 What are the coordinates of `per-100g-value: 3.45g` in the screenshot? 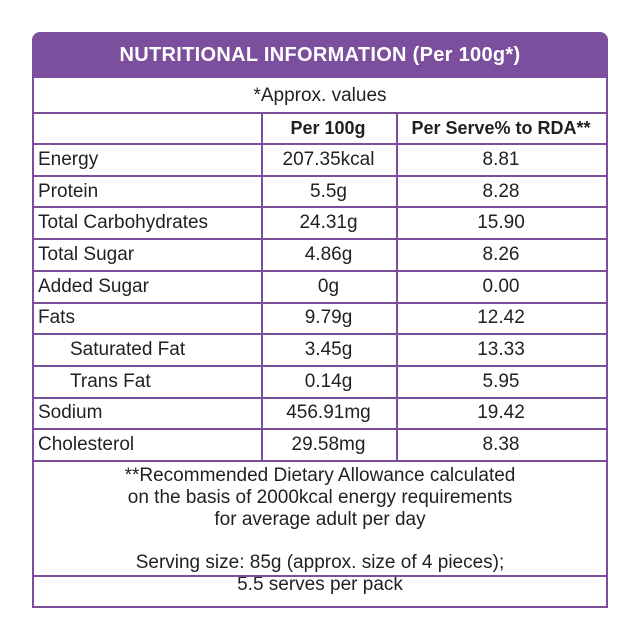 It's located at (328, 350).